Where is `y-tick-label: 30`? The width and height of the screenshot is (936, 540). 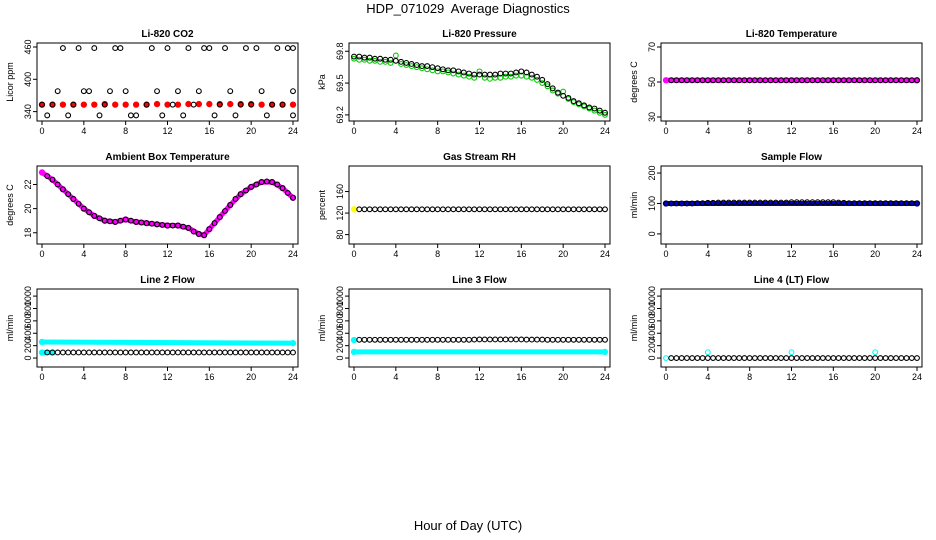 y-tick-label: 30 is located at coordinates (652, 117).